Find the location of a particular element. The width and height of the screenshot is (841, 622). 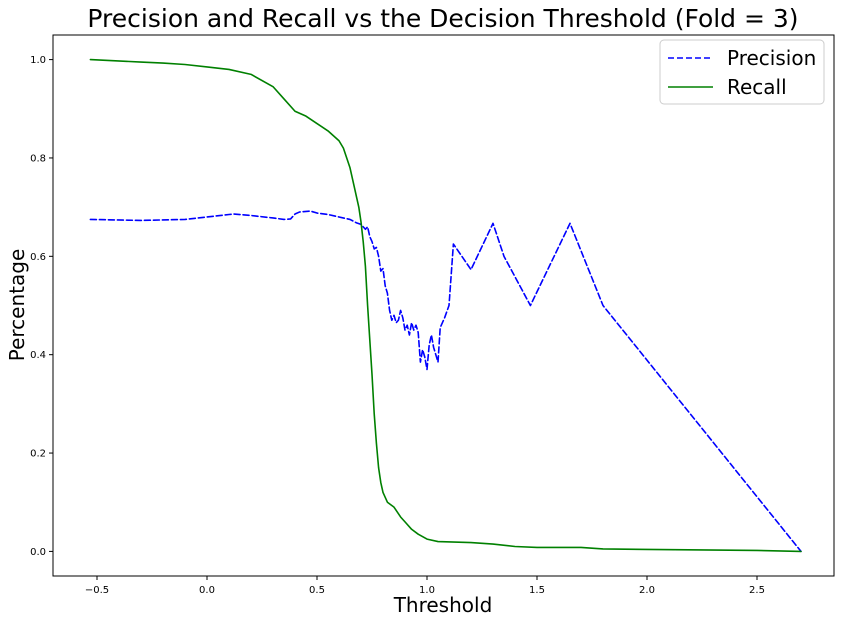

y-axis-ticks: 0.0 0.2 0.4 0.6 0.8 1.0 is located at coordinates (41, 306).